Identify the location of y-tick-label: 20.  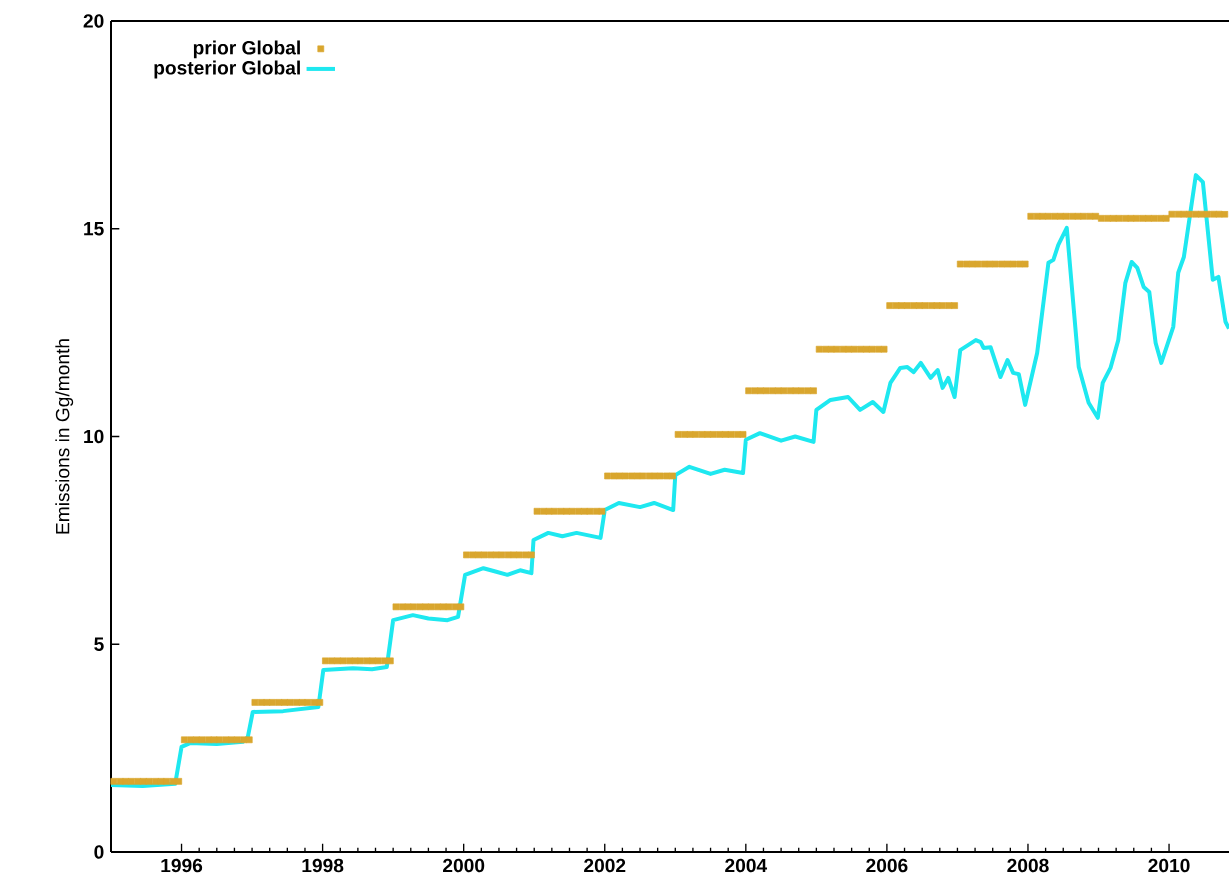
(93, 21).